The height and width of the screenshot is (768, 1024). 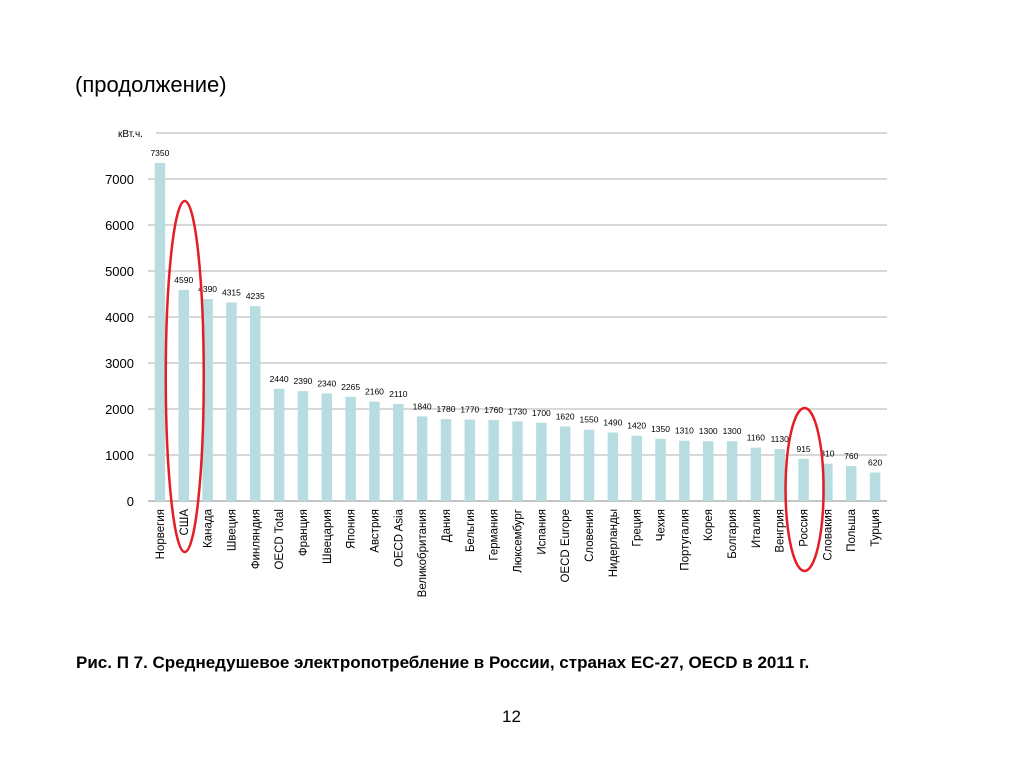 What do you see at coordinates (185, 522) in the screenshot?
I see `x-tick-label: США` at bounding box center [185, 522].